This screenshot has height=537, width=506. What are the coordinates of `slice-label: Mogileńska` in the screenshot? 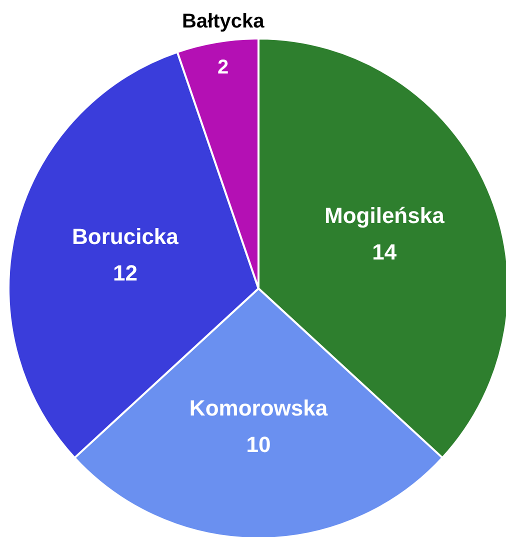 It's located at (385, 215).